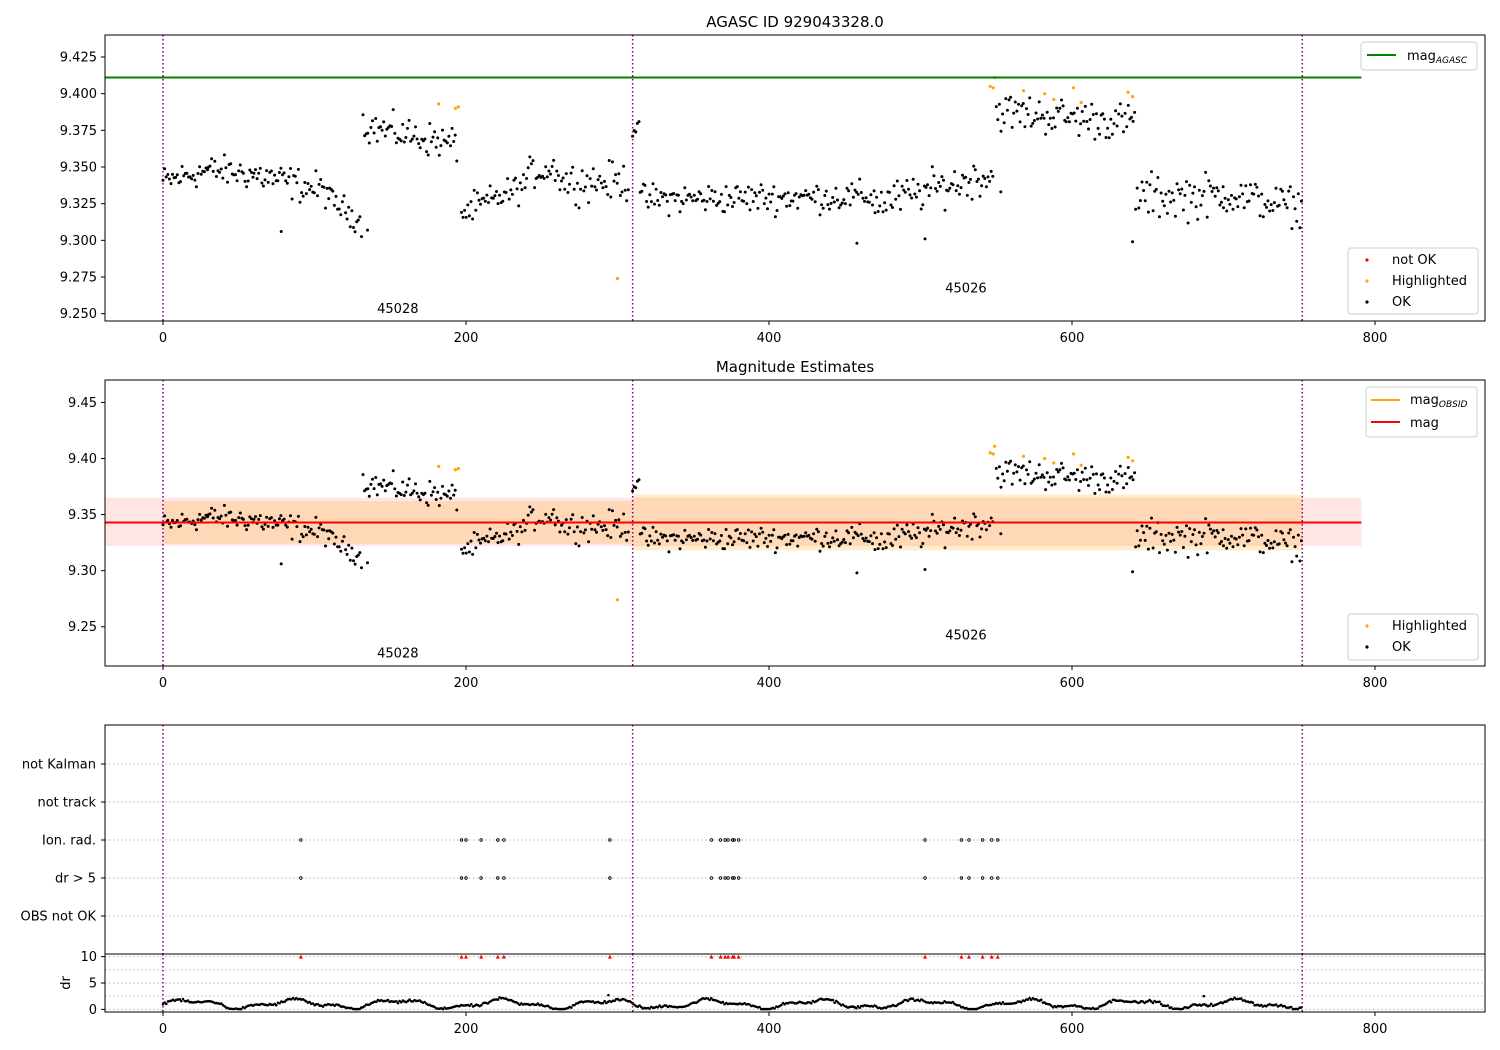 This screenshot has height=1050, width=1500. What do you see at coordinates (163, 683) in the screenshot?
I see `x-tick-label: 0` at bounding box center [163, 683].